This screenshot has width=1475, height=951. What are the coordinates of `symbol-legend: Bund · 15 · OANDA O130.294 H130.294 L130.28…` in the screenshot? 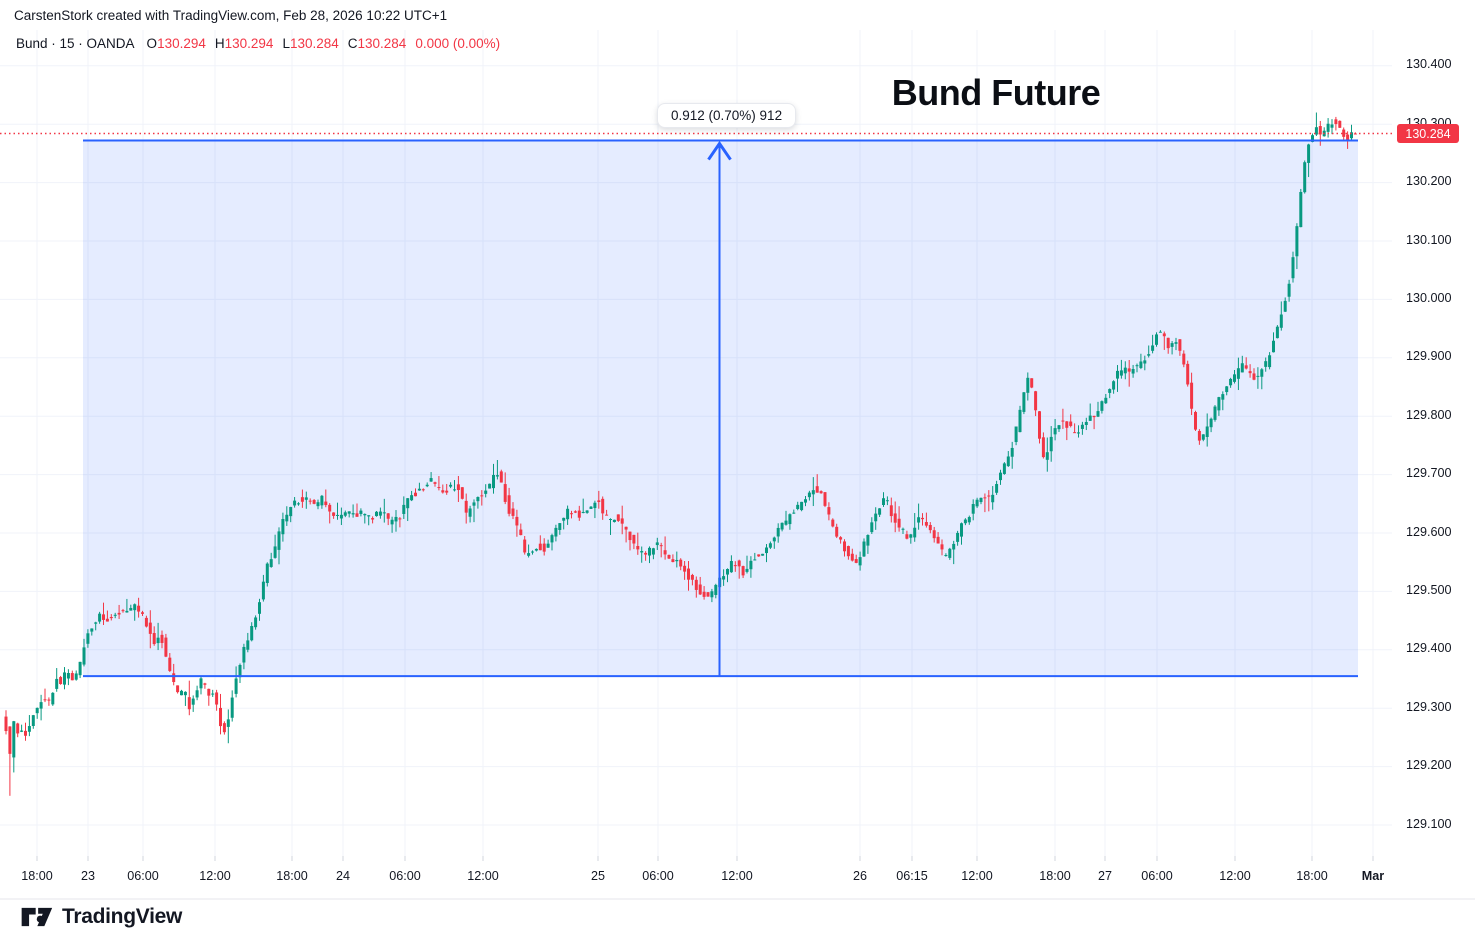 It's located at (258, 43).